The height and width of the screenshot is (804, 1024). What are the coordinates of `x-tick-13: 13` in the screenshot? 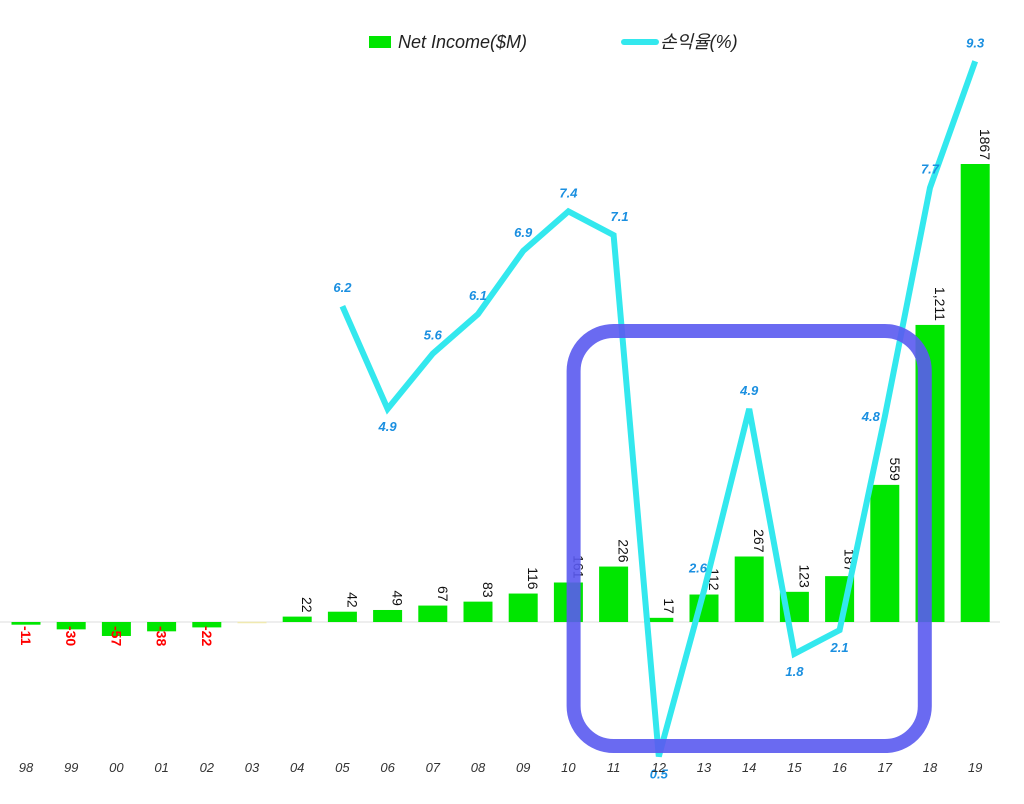 It's located at (704, 767).